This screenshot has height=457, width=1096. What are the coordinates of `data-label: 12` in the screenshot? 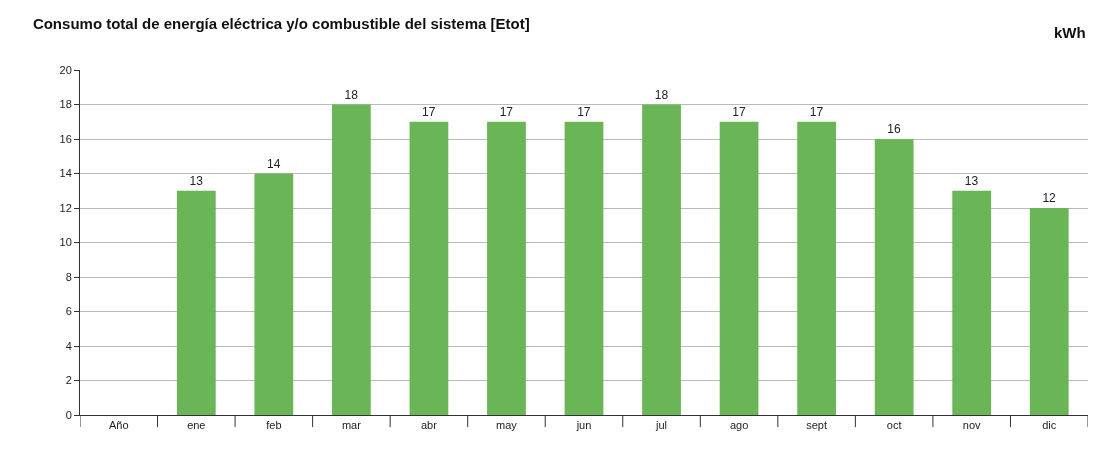 It's located at (1049, 198).